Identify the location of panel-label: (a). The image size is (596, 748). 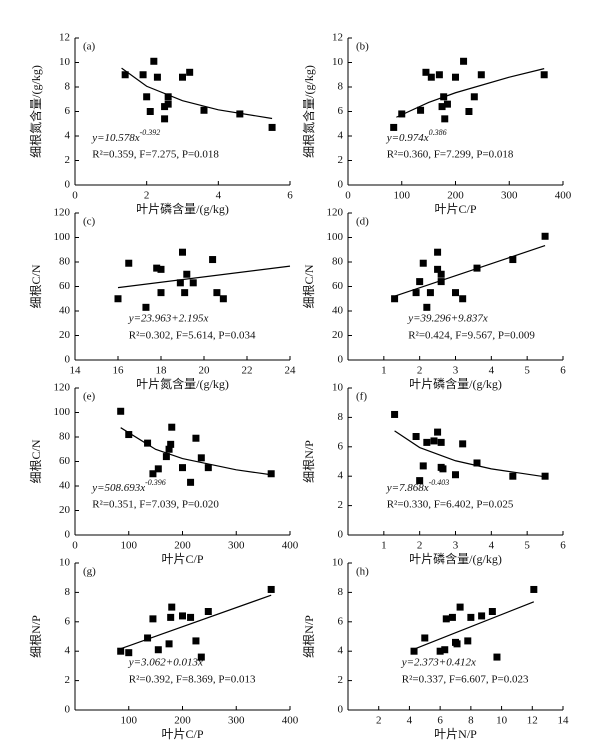
(89, 47).